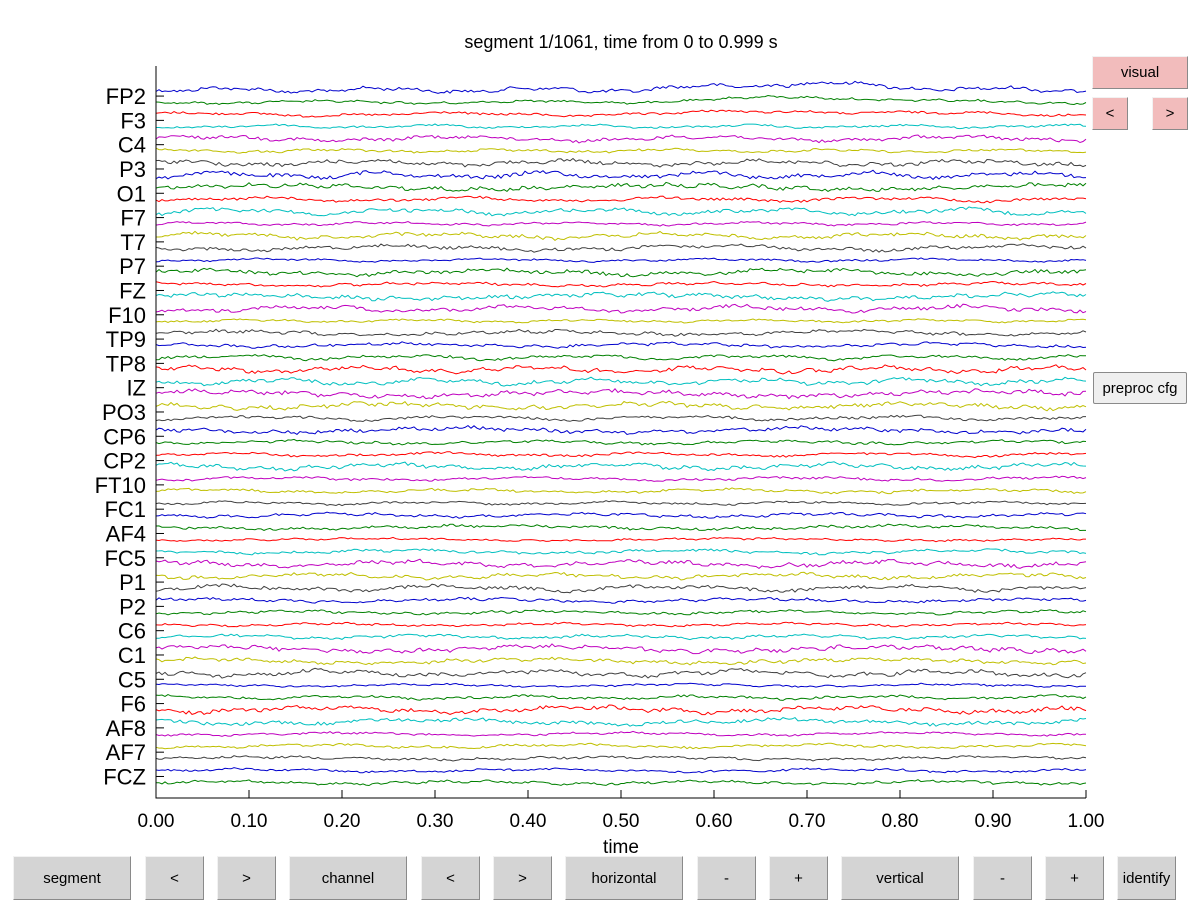 This screenshot has height=900, width=1200. What do you see at coordinates (133, 120) in the screenshot?
I see `channel-label: F3` at bounding box center [133, 120].